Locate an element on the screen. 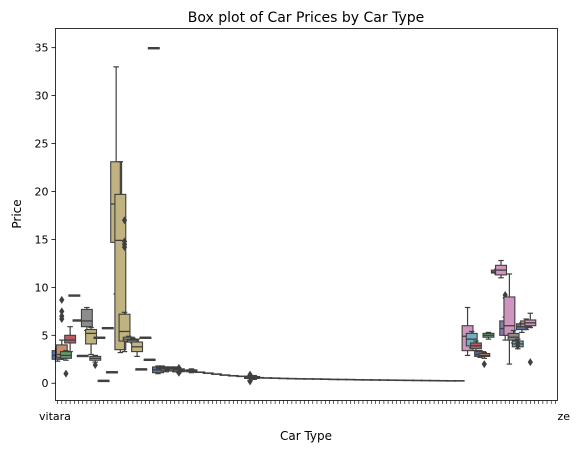 Image resolution: width=578 pixels, height=453 pixels. y-tick-label: 35 is located at coordinates (42, 48).